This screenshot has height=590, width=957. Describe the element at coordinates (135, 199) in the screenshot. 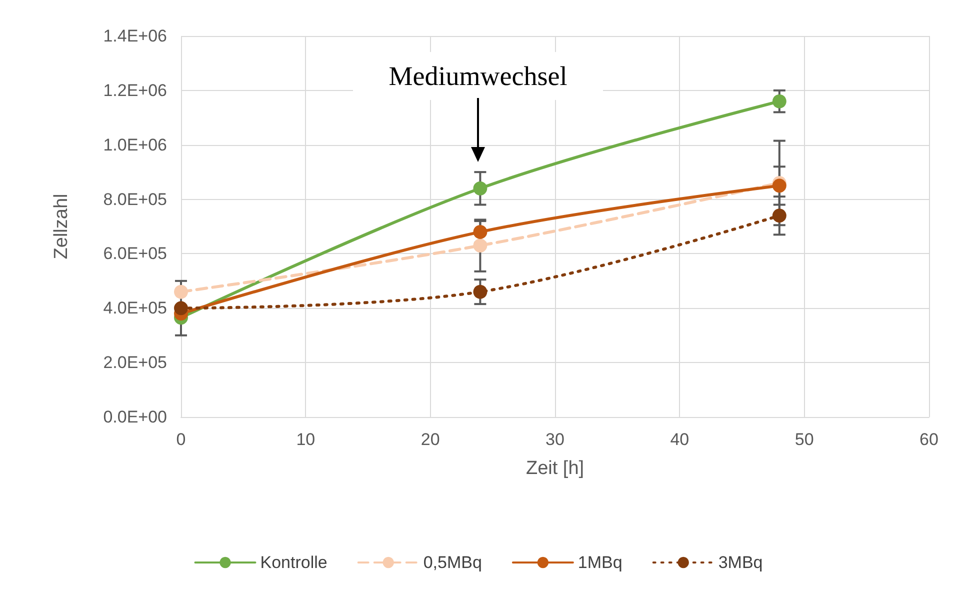

I see `y-tick-label: 8.0E+05` at that location.